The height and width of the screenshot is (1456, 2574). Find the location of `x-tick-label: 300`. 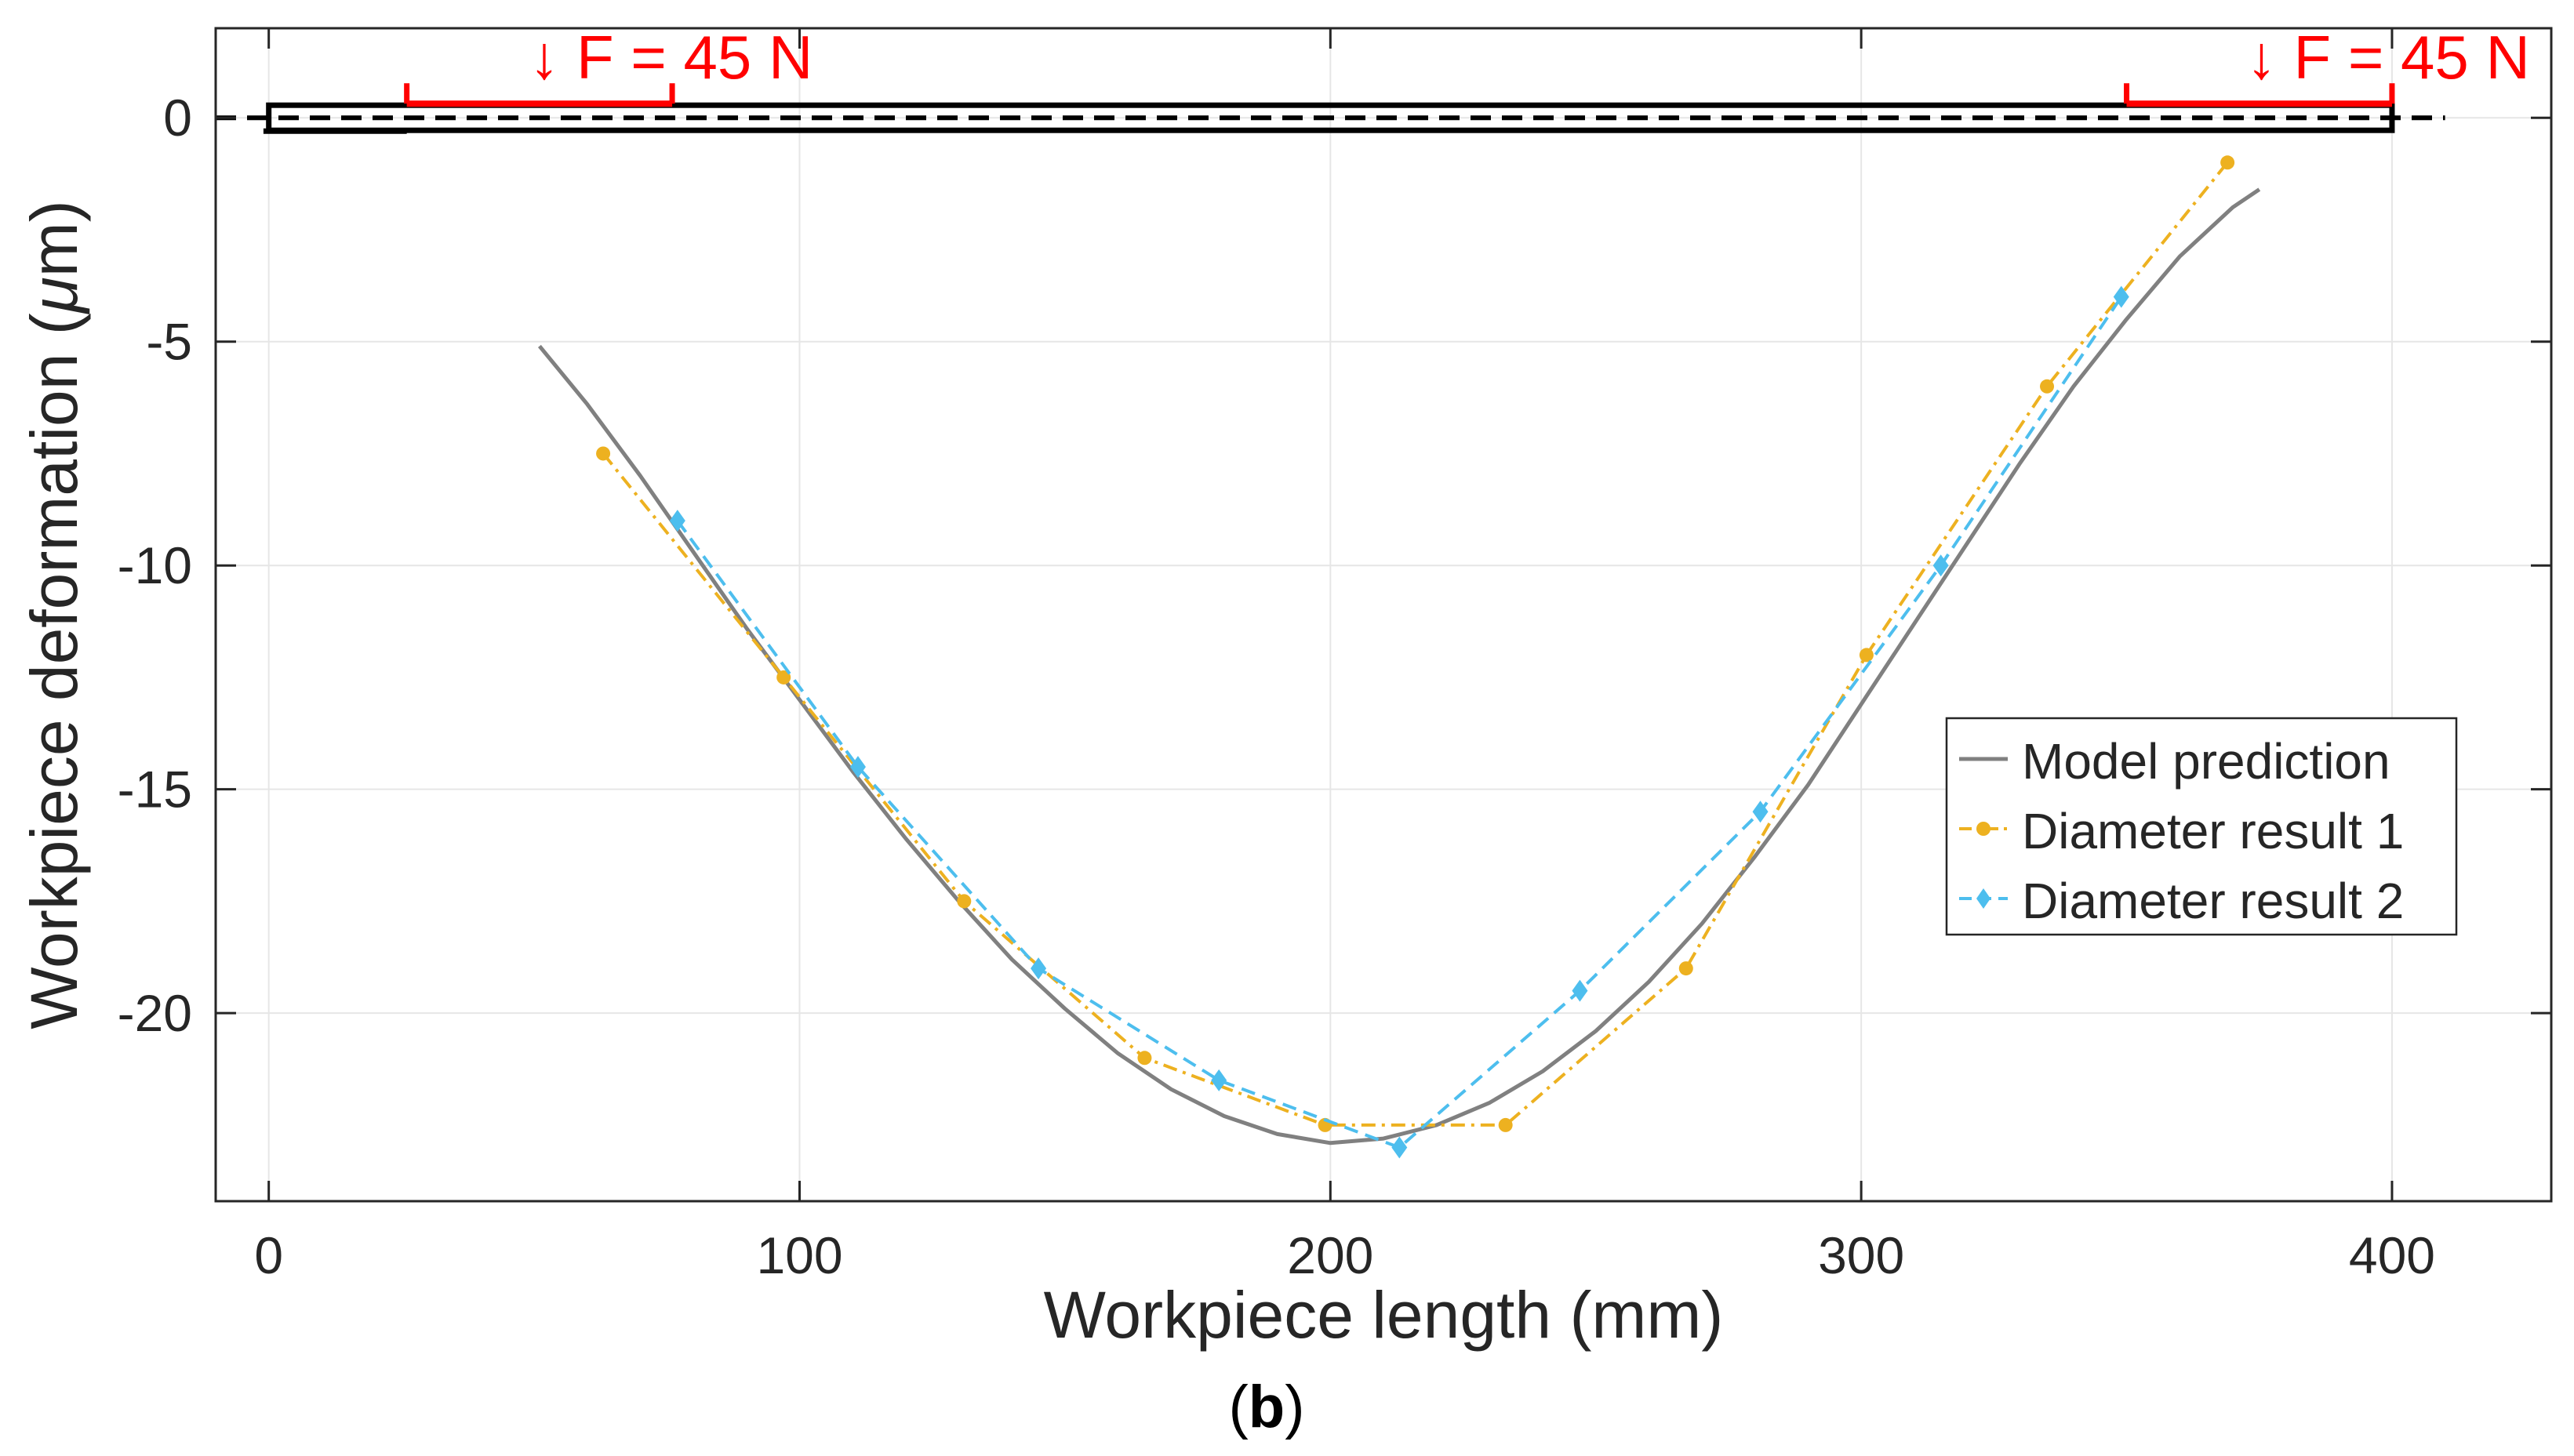

x-tick-label: 300 is located at coordinates (1861, 1255).